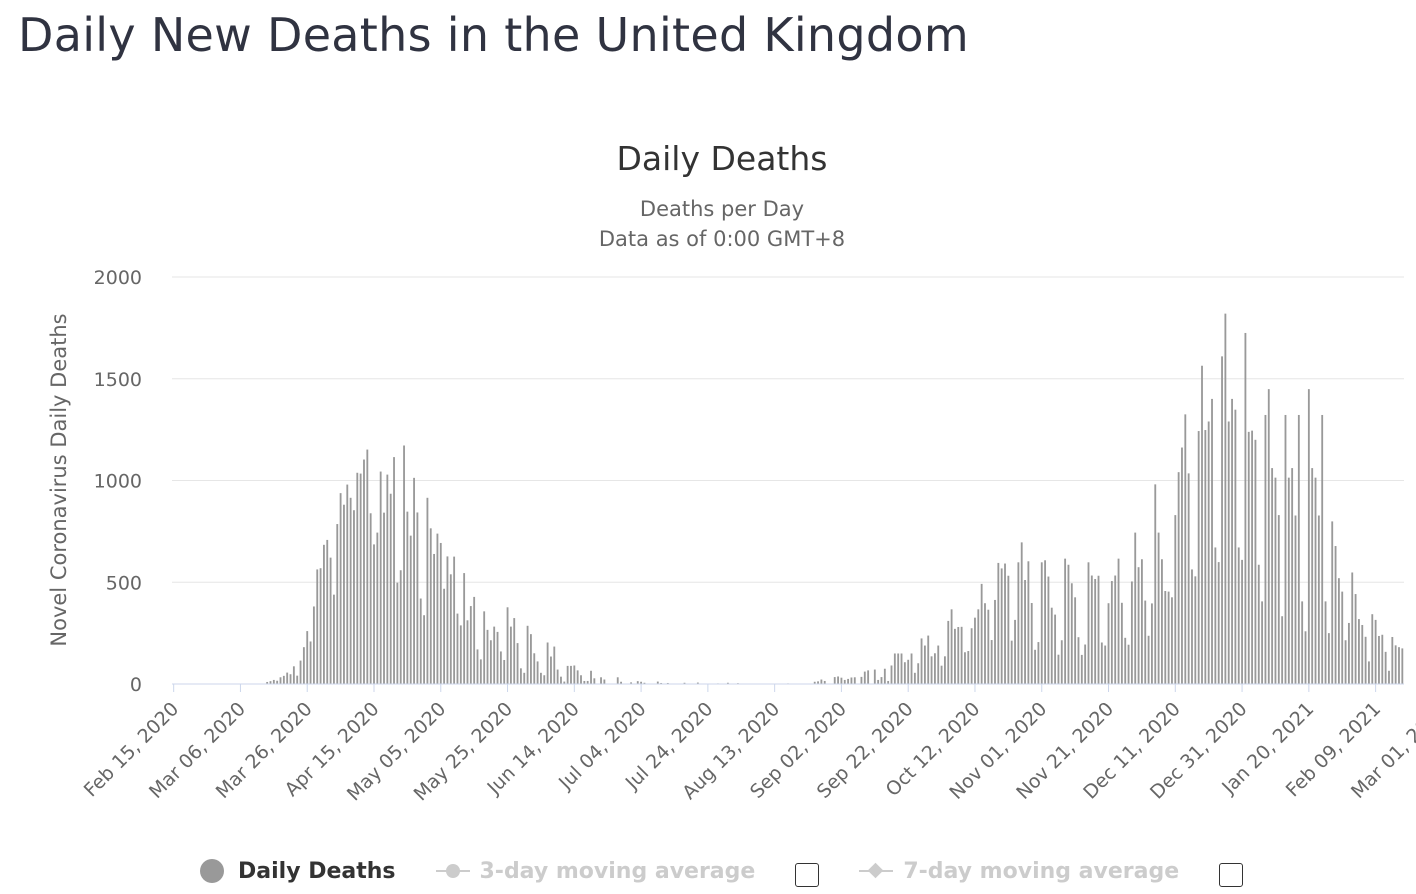 The image size is (1416, 894). I want to click on 7-day-average-checkbox, so click(1231, 875).